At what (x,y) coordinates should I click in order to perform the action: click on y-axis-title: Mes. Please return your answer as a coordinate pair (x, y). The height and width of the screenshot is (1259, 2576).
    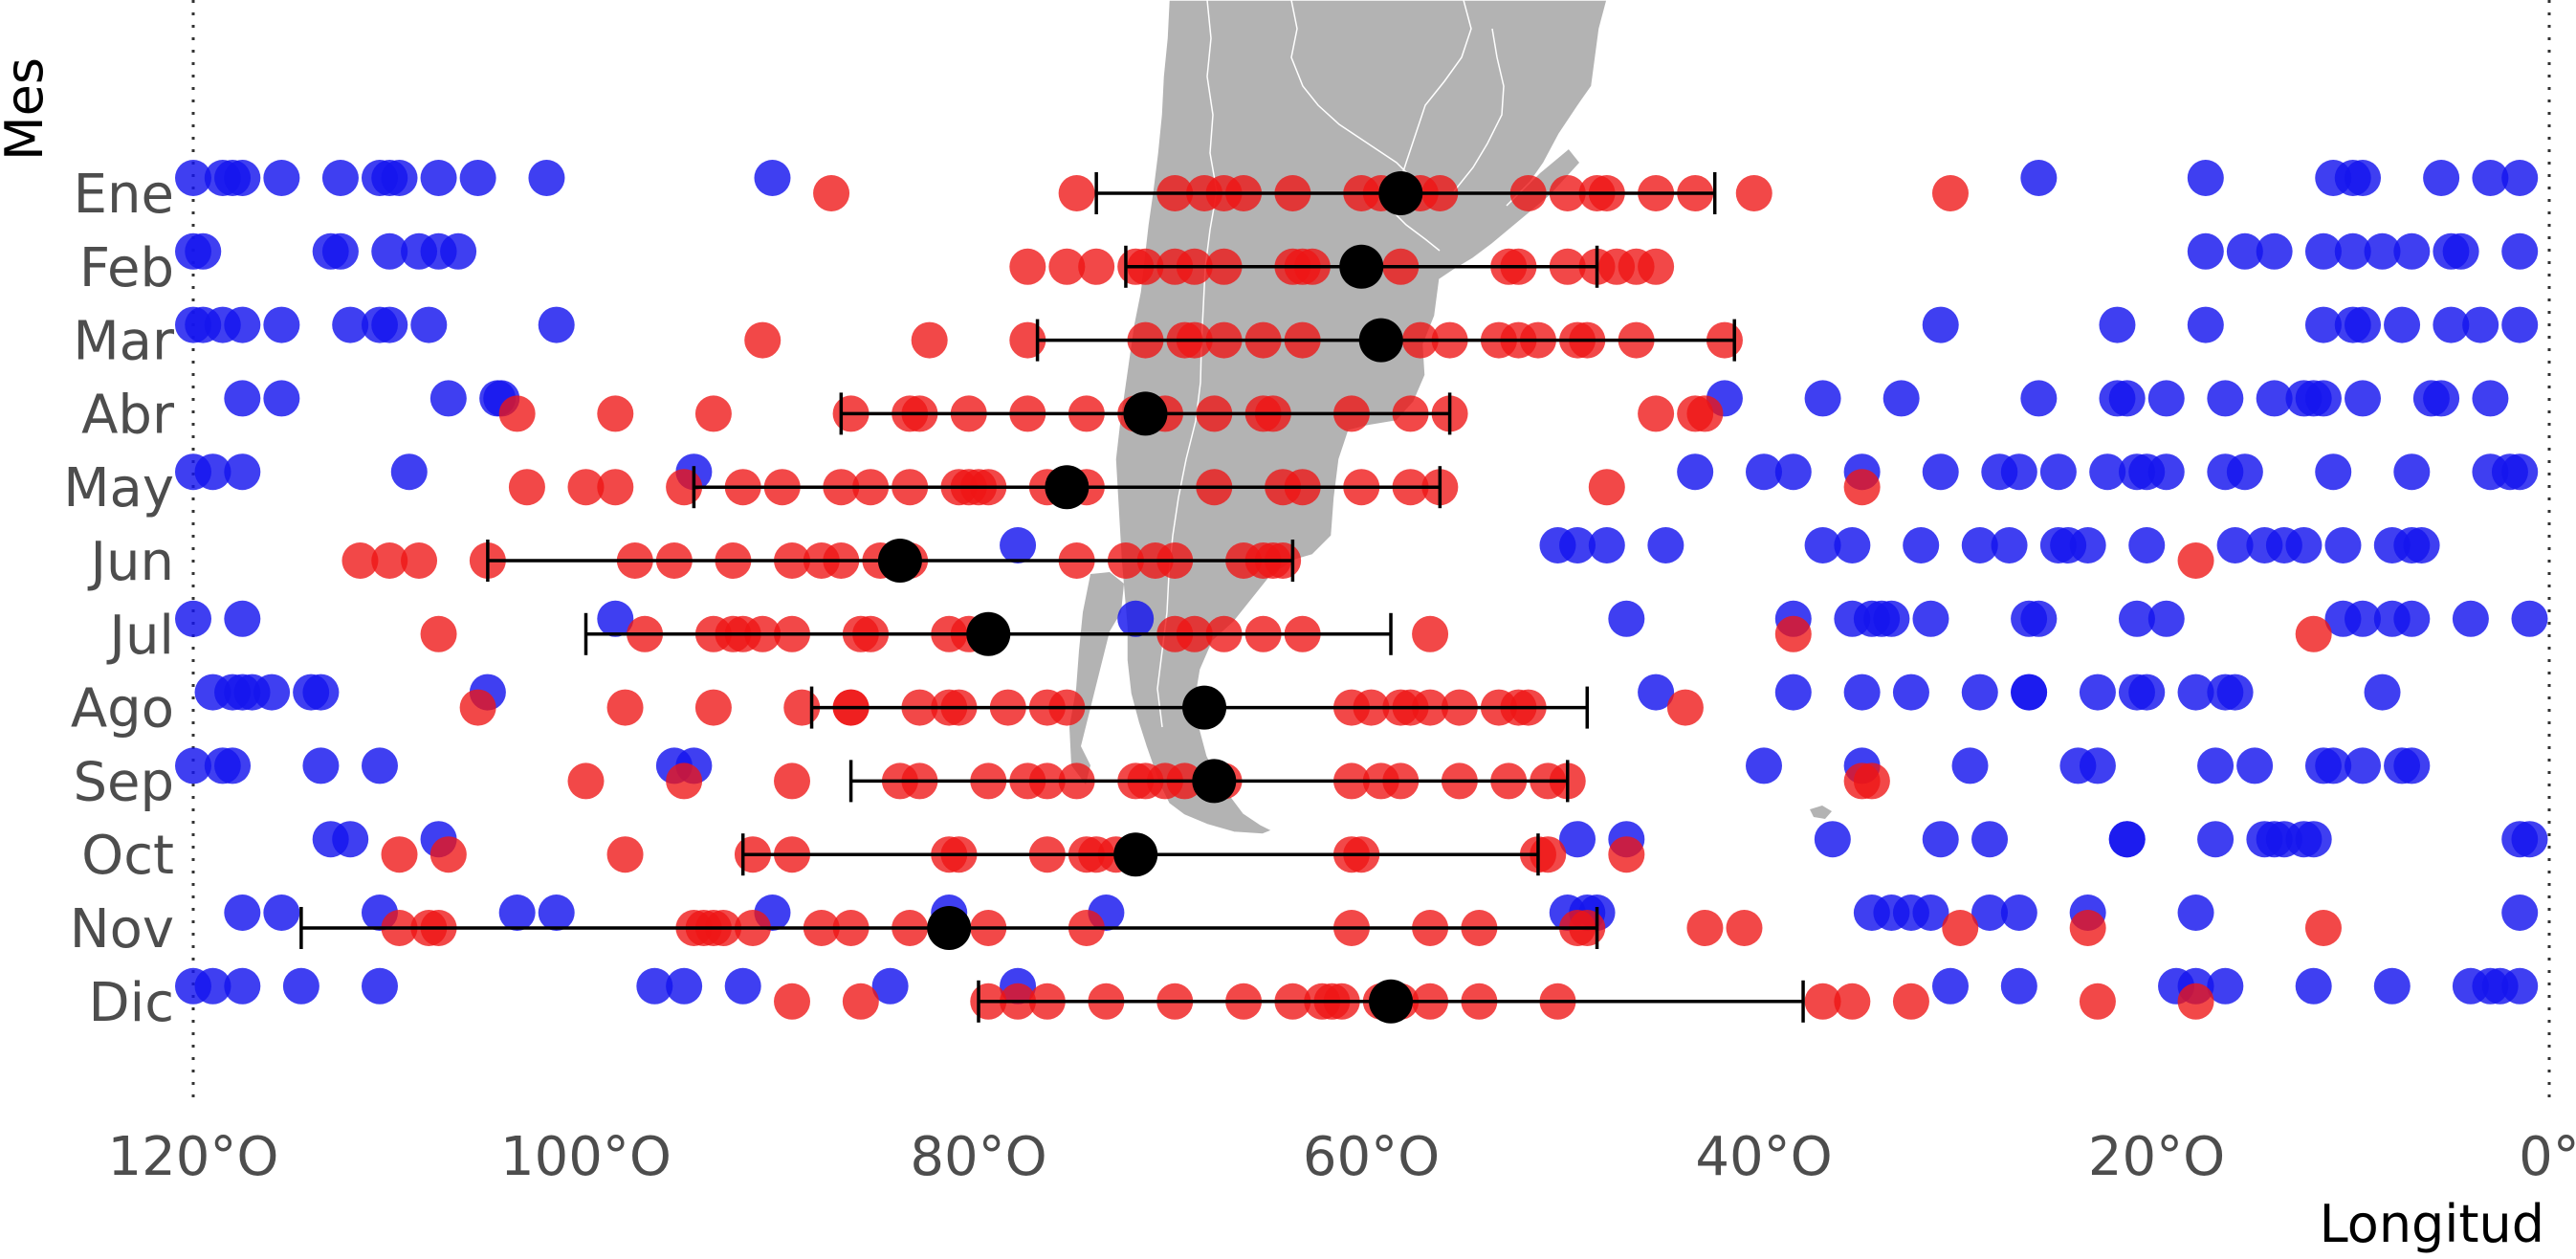
    Looking at the image, I should click on (28, 109).